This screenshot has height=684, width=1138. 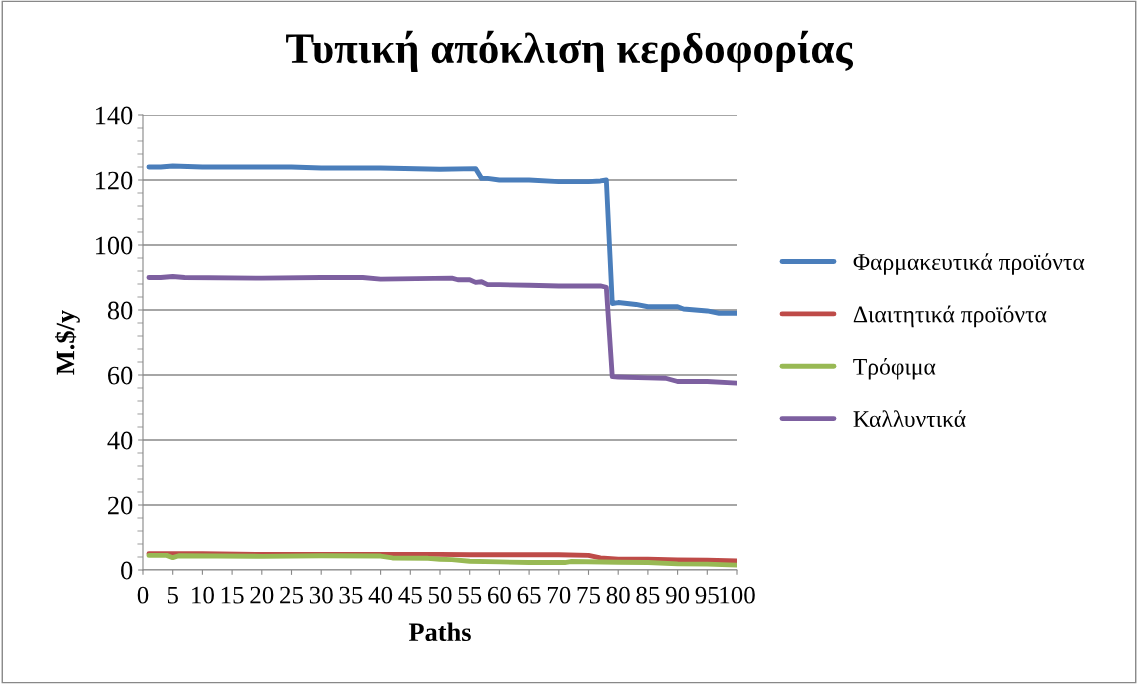 What do you see at coordinates (969, 264) in the screenshot?
I see `legend-label: Φαρμακευτικά προϊόντα` at bounding box center [969, 264].